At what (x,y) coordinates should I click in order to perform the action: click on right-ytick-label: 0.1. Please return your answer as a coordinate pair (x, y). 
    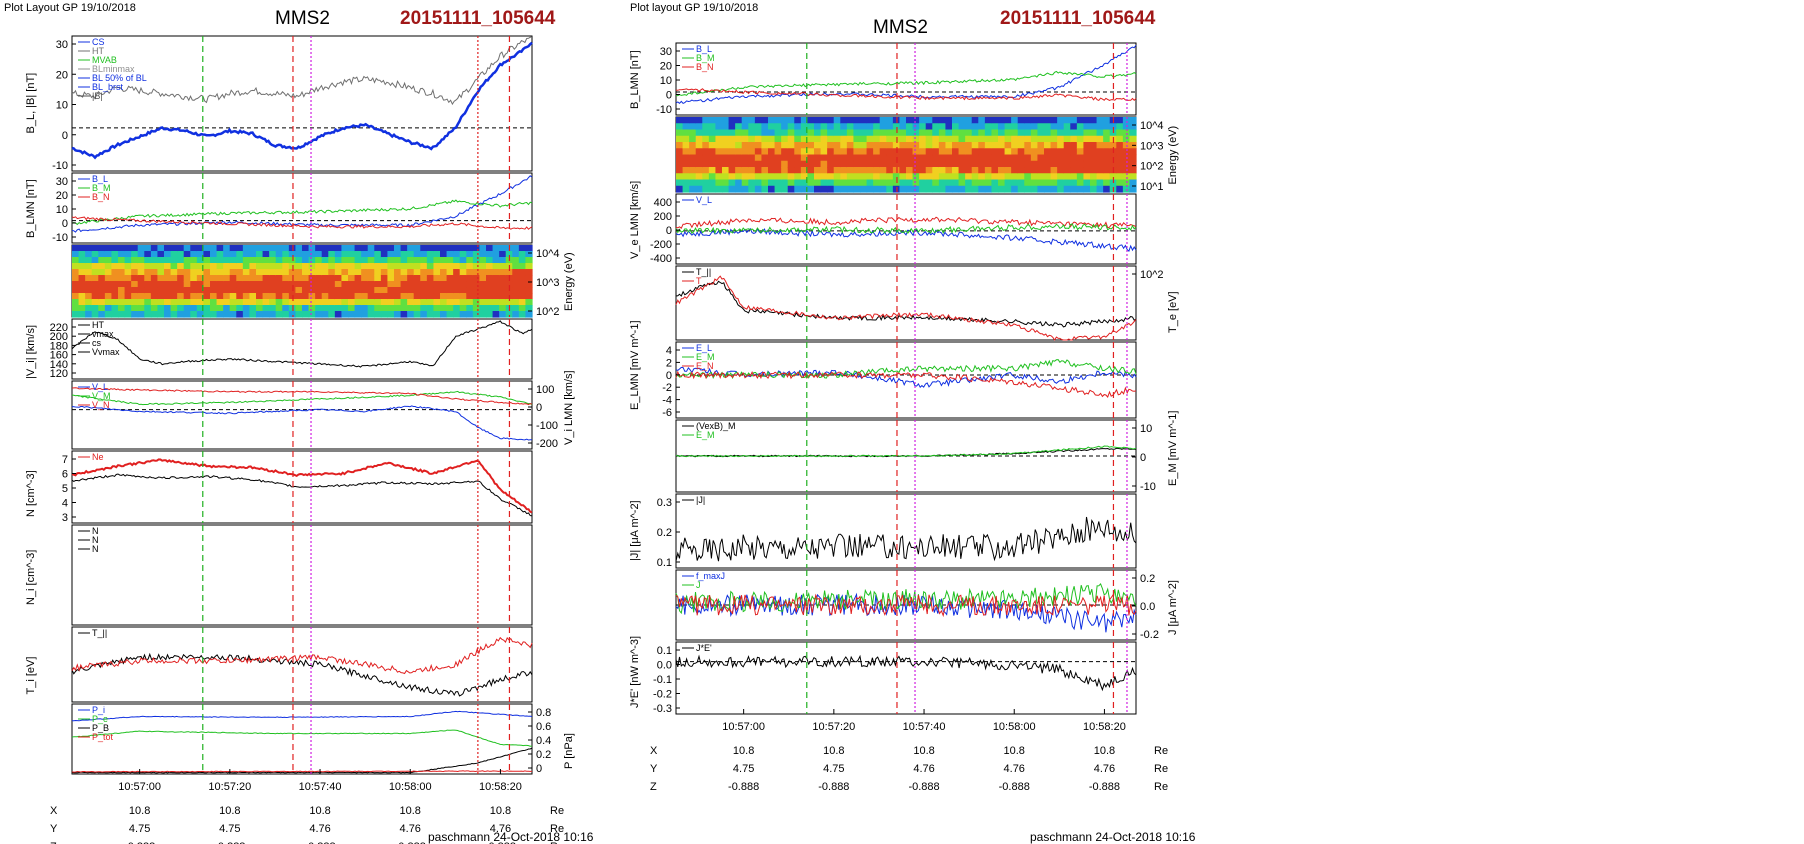
    Looking at the image, I should click on (664, 651).